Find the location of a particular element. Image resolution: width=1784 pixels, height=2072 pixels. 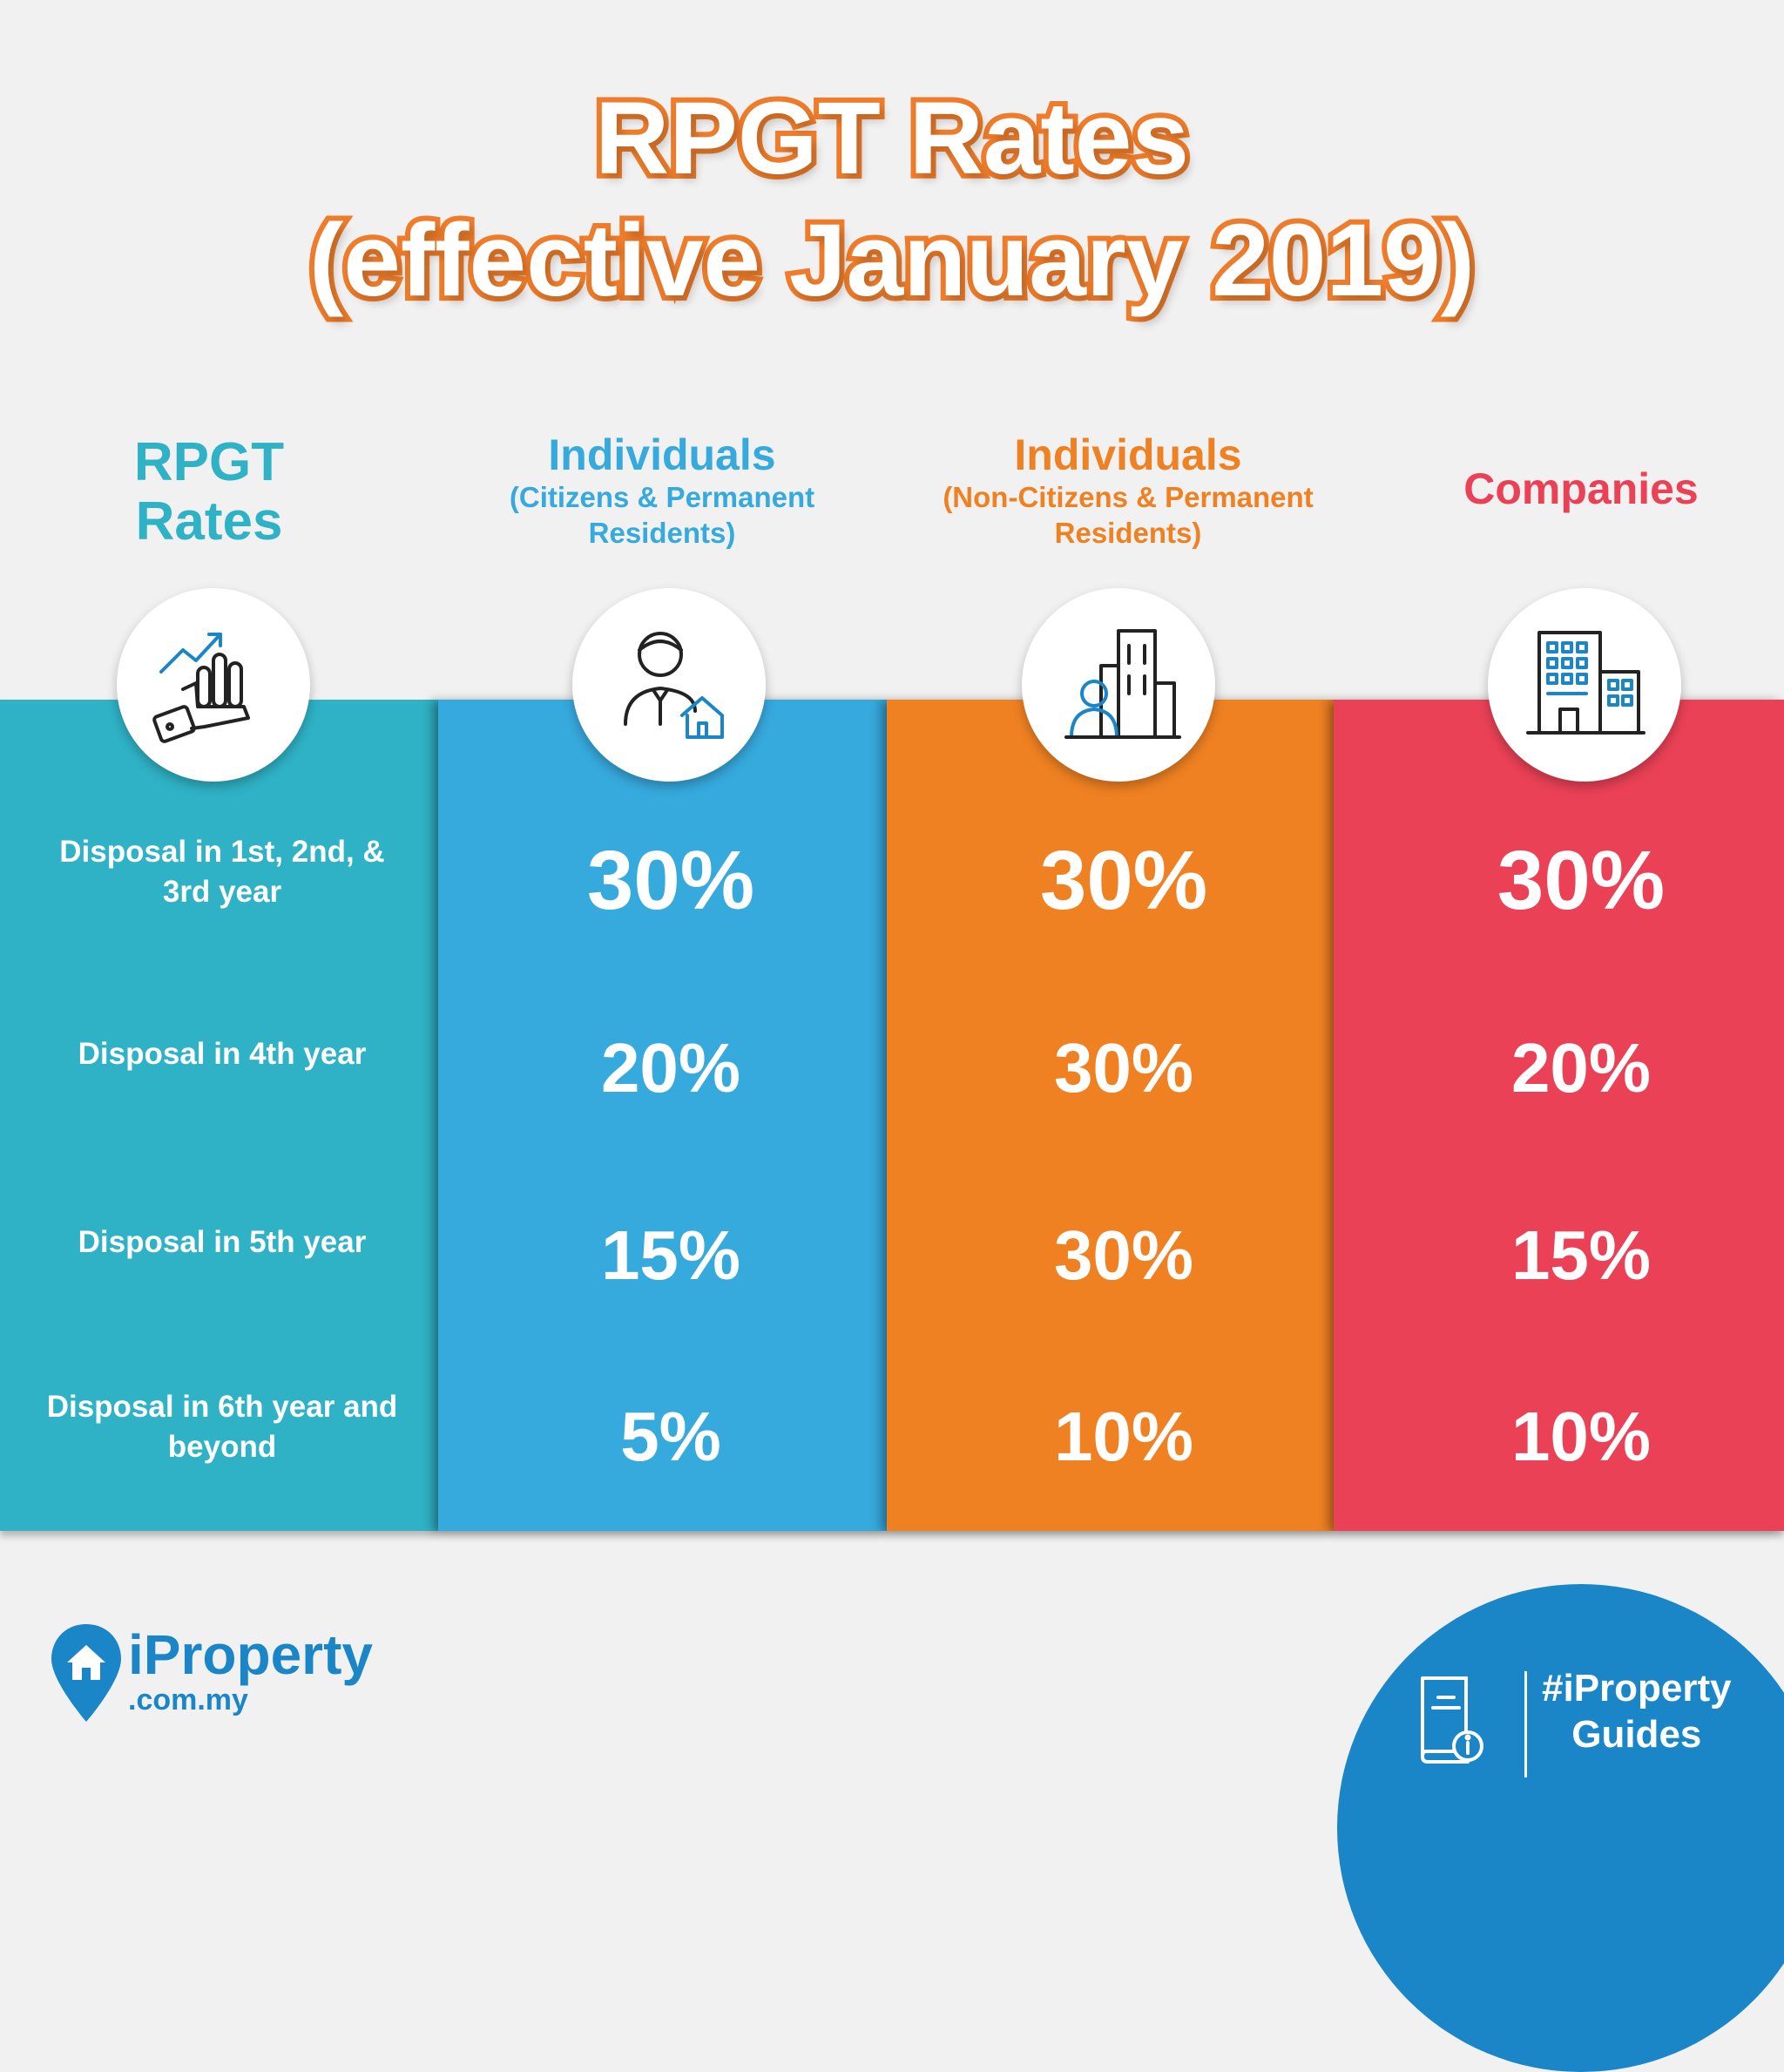

header-companies: Companies is located at coordinates (1581, 489).